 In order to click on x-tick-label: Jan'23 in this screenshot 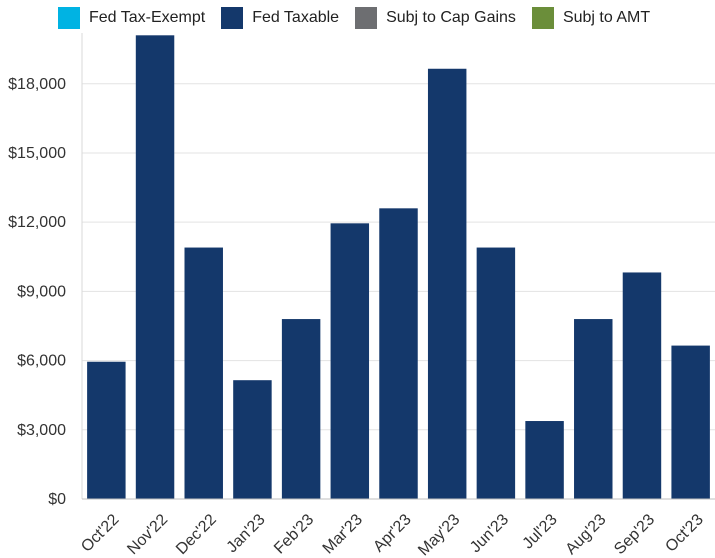, I will do `click(246, 533)`.